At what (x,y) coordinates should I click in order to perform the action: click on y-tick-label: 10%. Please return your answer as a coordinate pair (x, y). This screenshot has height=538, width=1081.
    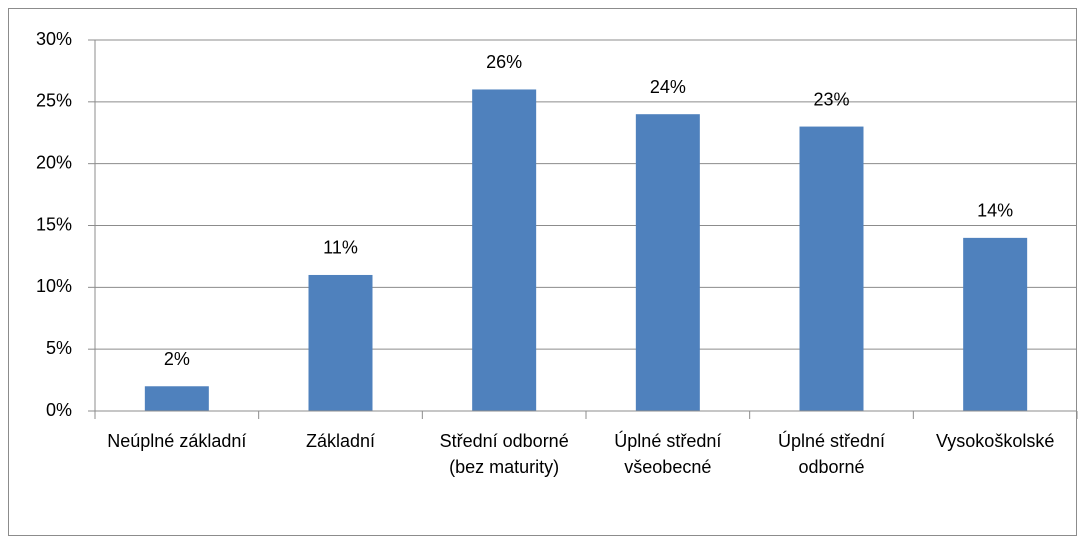
    Looking at the image, I should click on (54, 286).